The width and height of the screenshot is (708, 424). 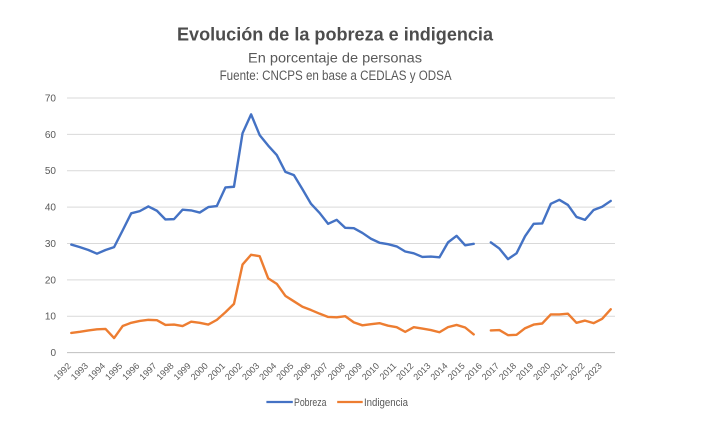 I want to click on svg-text: 70, so click(x=51, y=99).